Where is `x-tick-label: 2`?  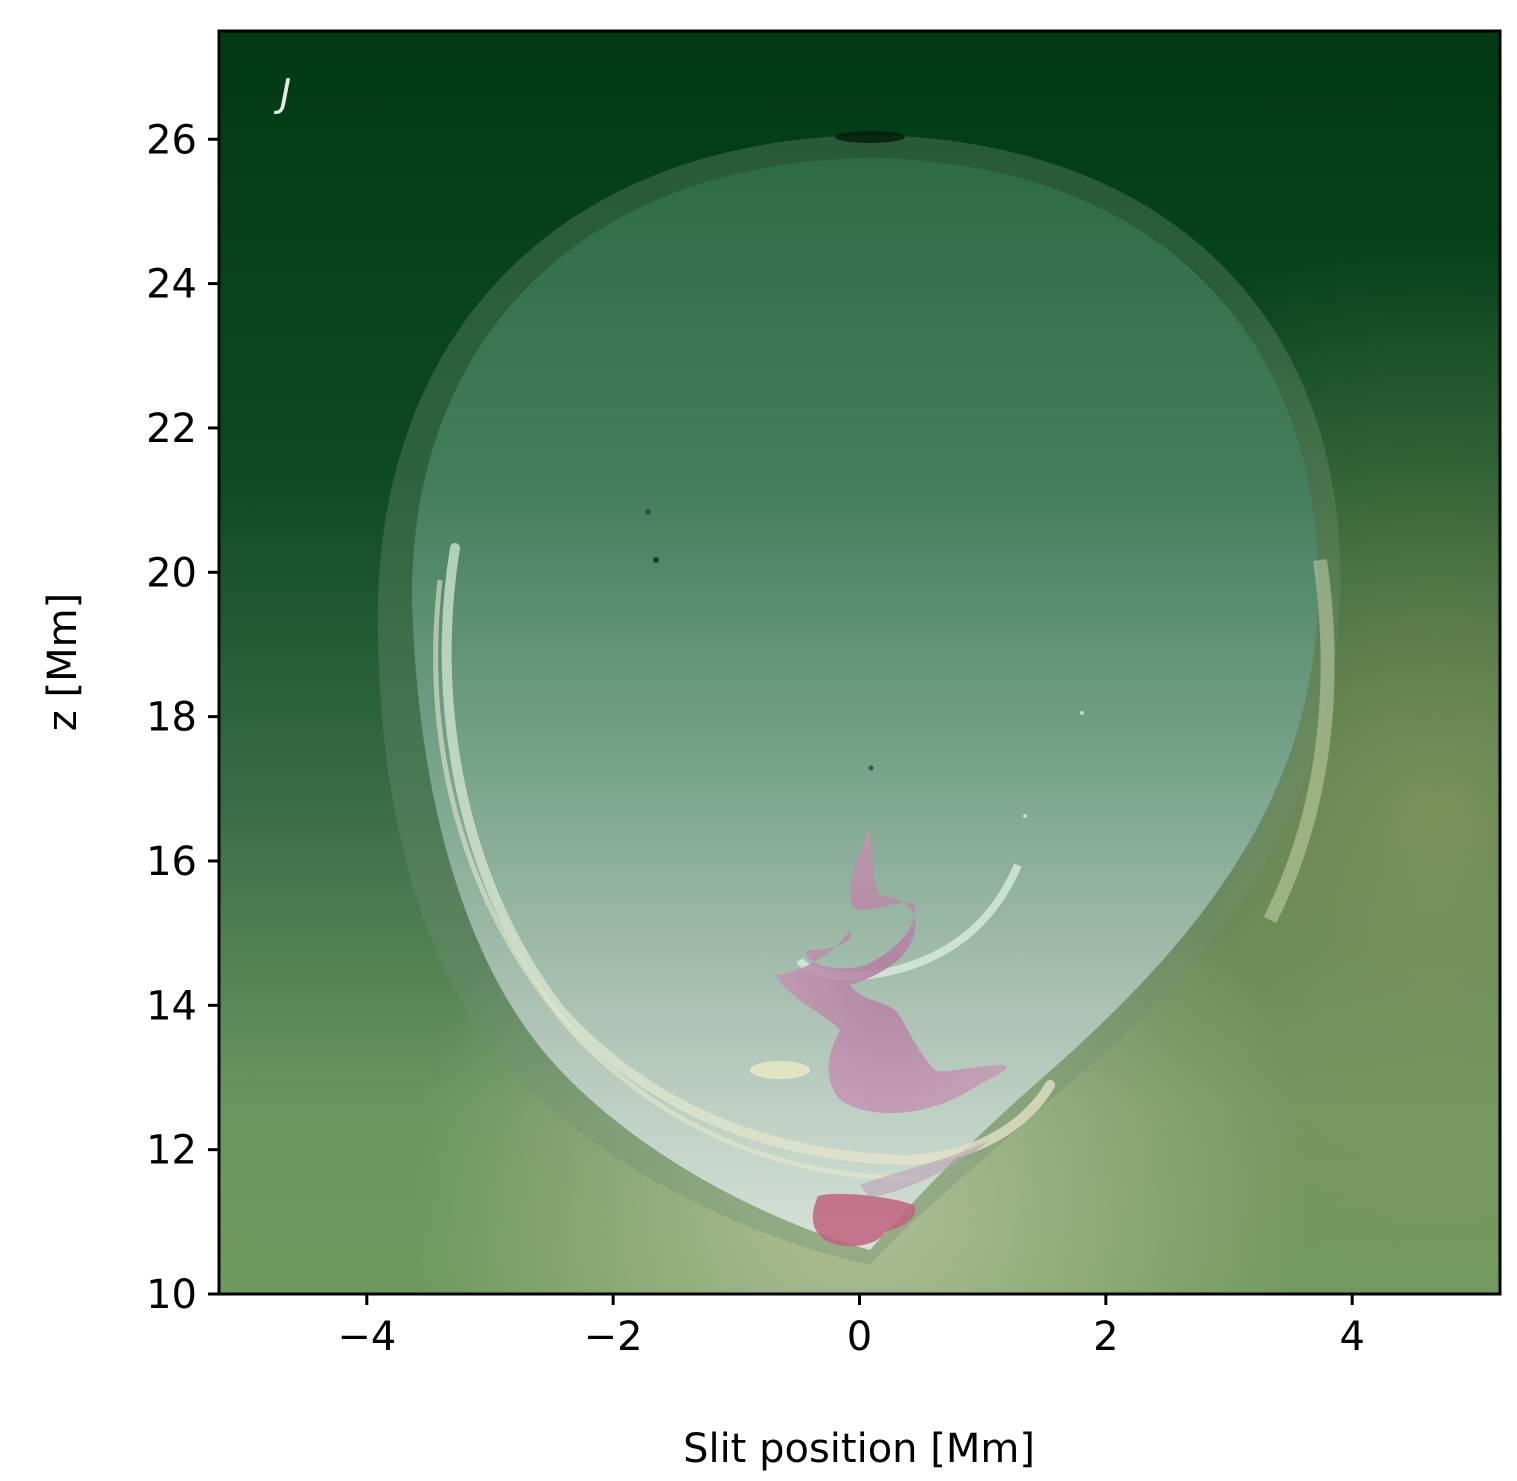 x-tick-label: 2 is located at coordinates (1105, 1337).